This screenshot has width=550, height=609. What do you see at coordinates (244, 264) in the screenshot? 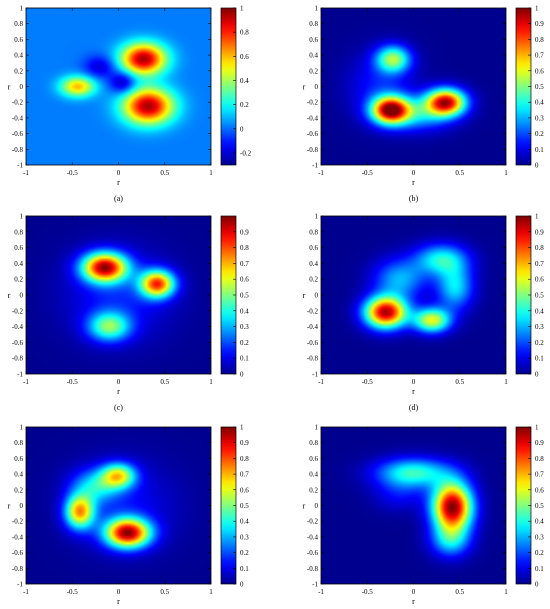
I see `colorbar-tick-label: 0.7` at bounding box center [244, 264].